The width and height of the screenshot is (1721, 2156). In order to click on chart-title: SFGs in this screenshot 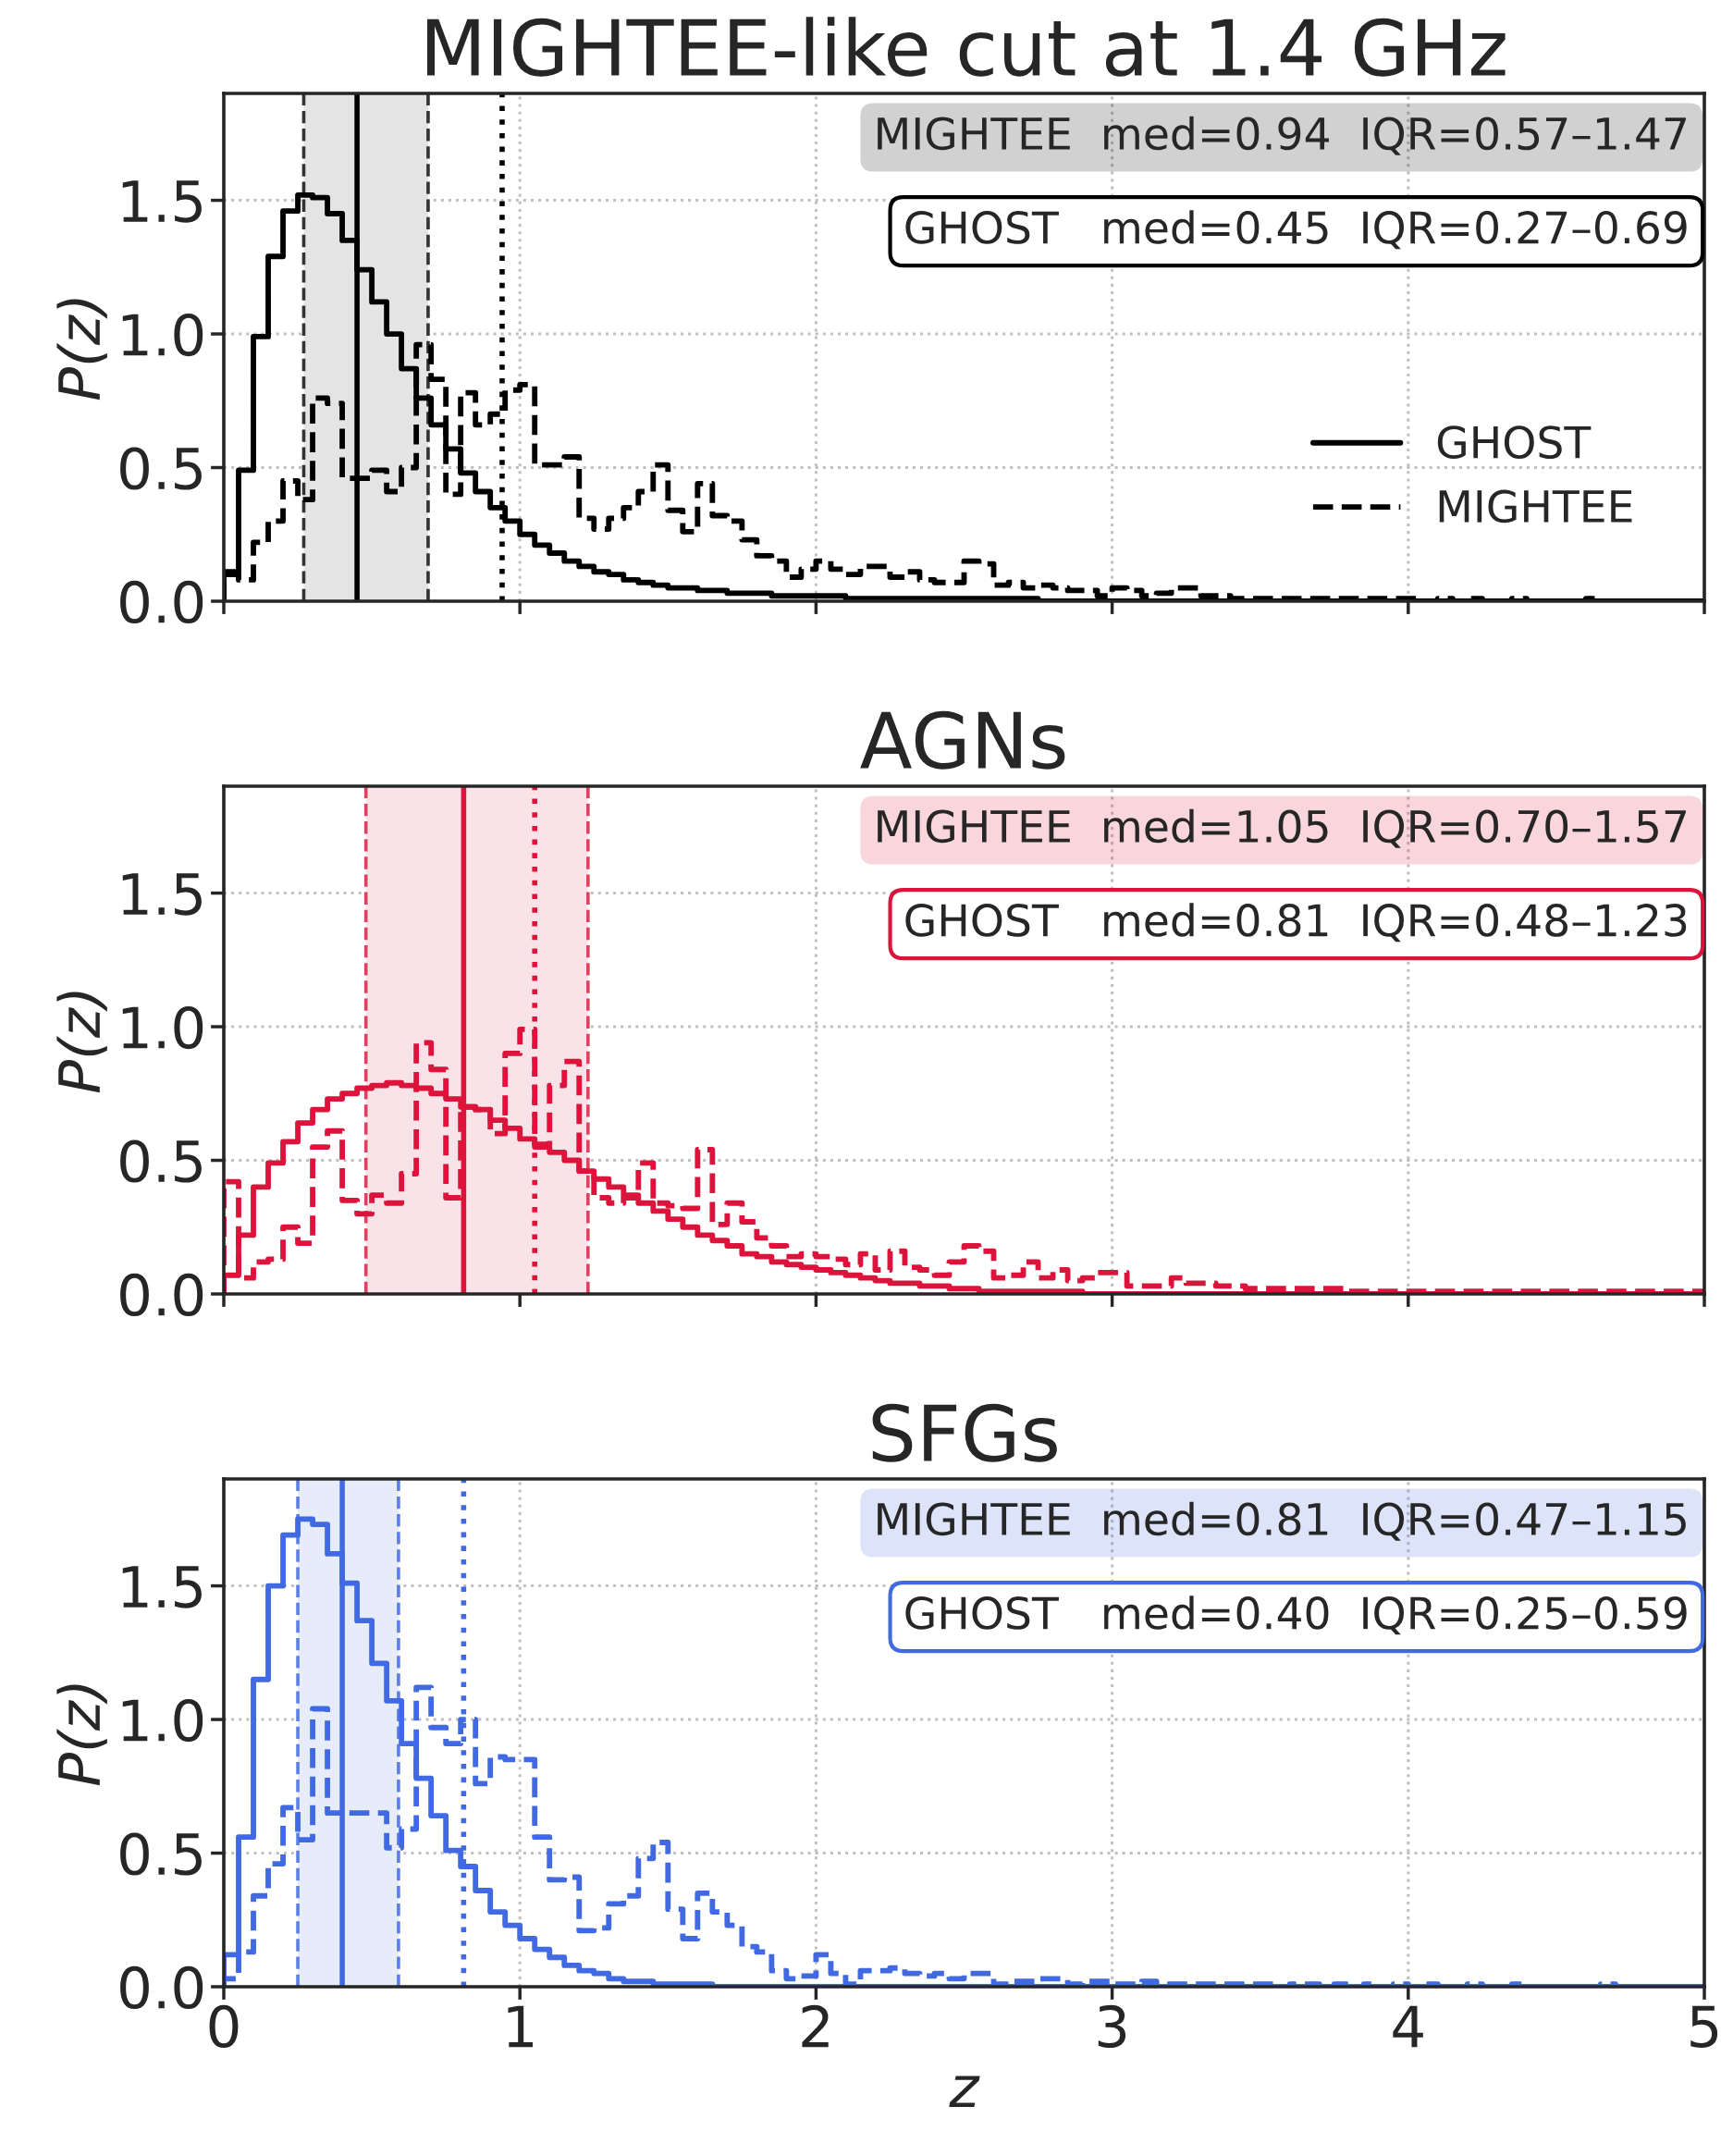, I will do `click(965, 1432)`.